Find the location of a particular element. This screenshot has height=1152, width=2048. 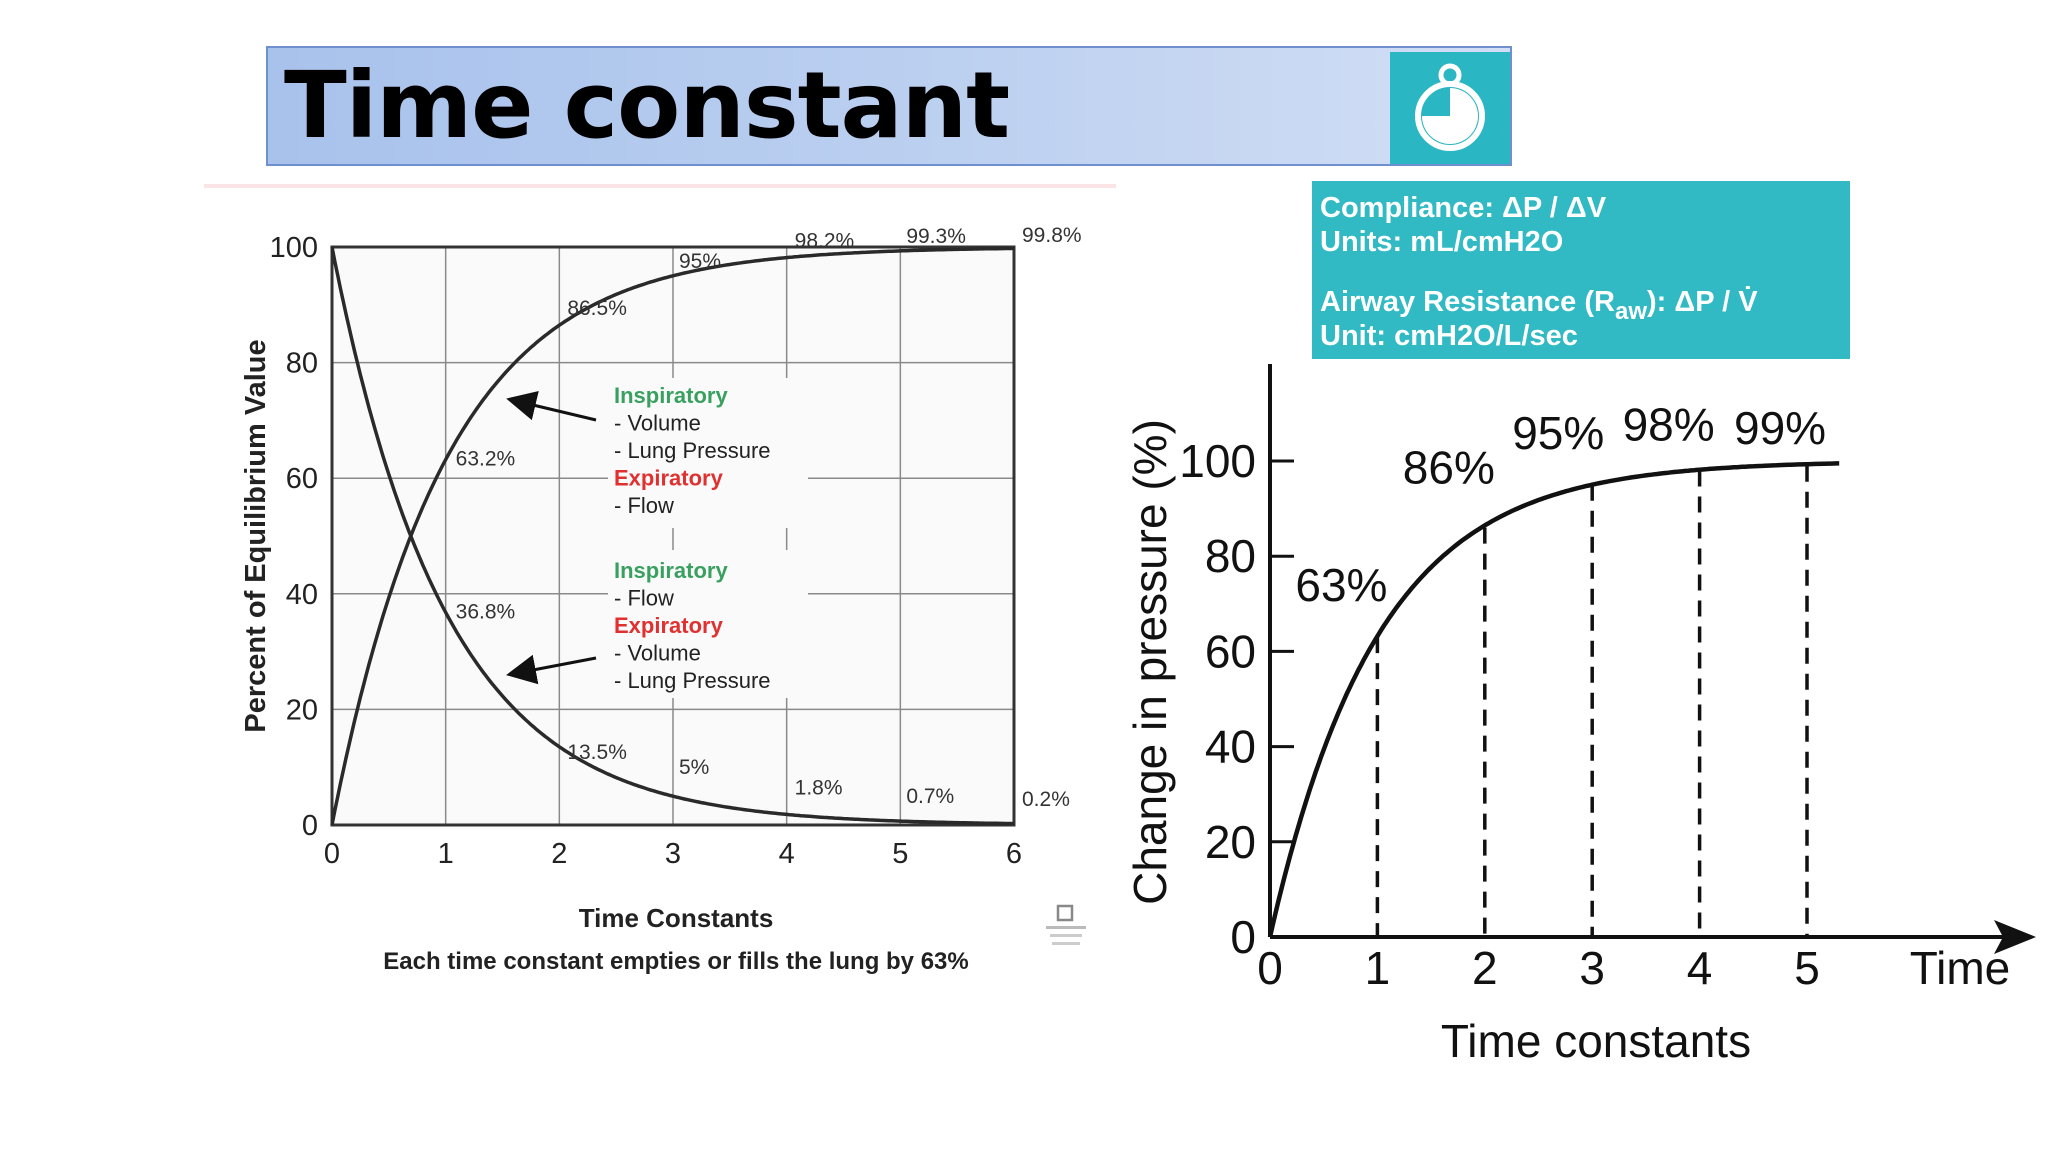

resistance-prefix: Airway Resistance (R is located at coordinates (1467, 302).